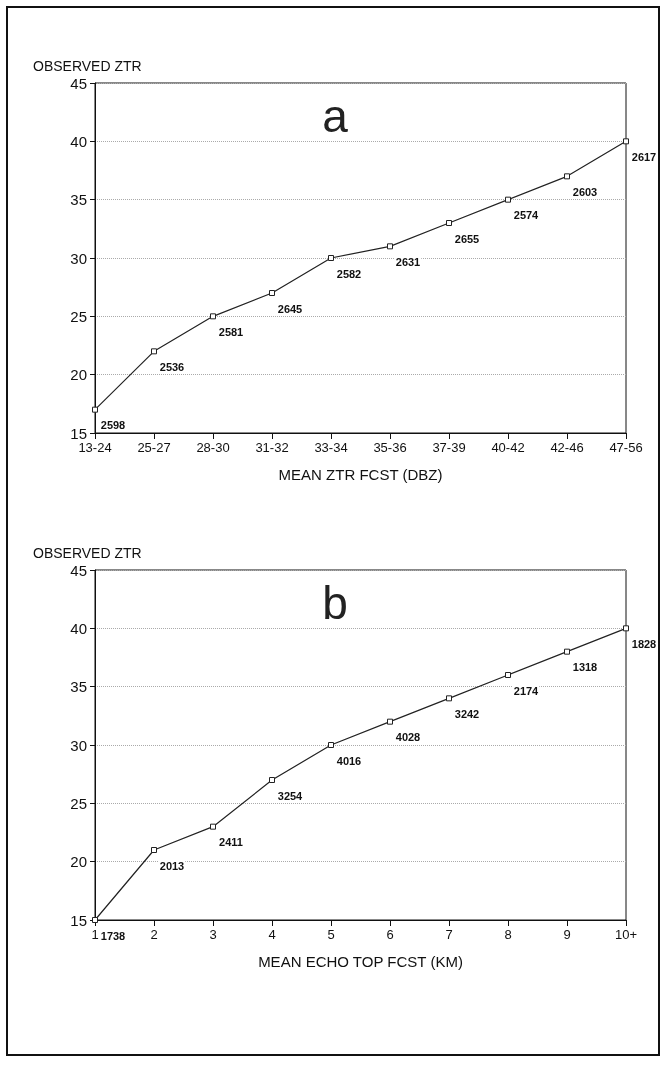  Describe the element at coordinates (567, 447) in the screenshot. I see `x-tick-label: 42-46` at that location.